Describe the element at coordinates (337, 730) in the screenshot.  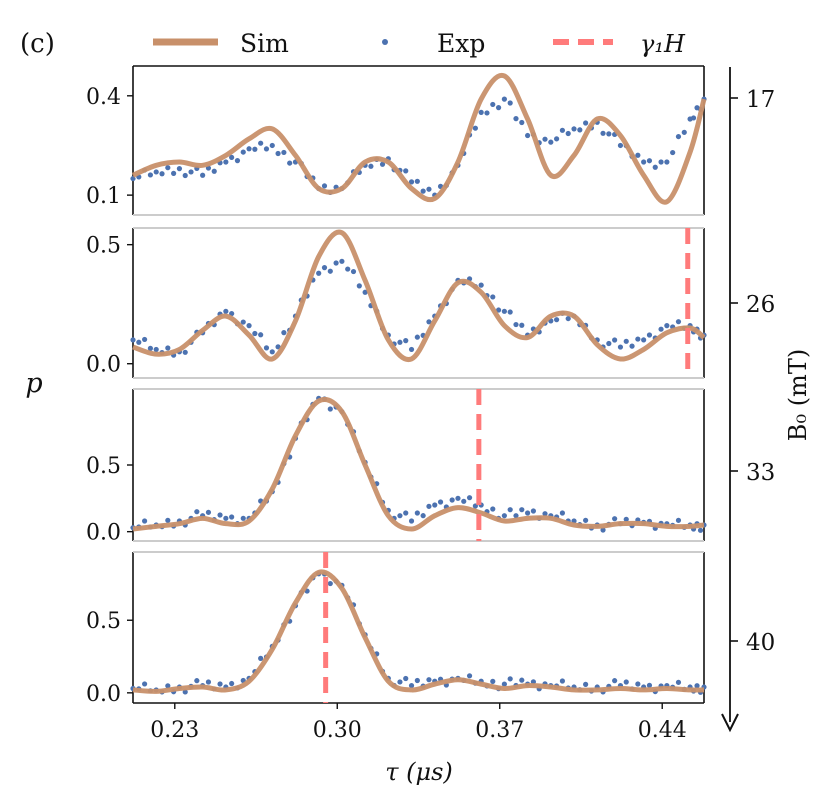
I see `x-tick-label: 0.30` at that location.